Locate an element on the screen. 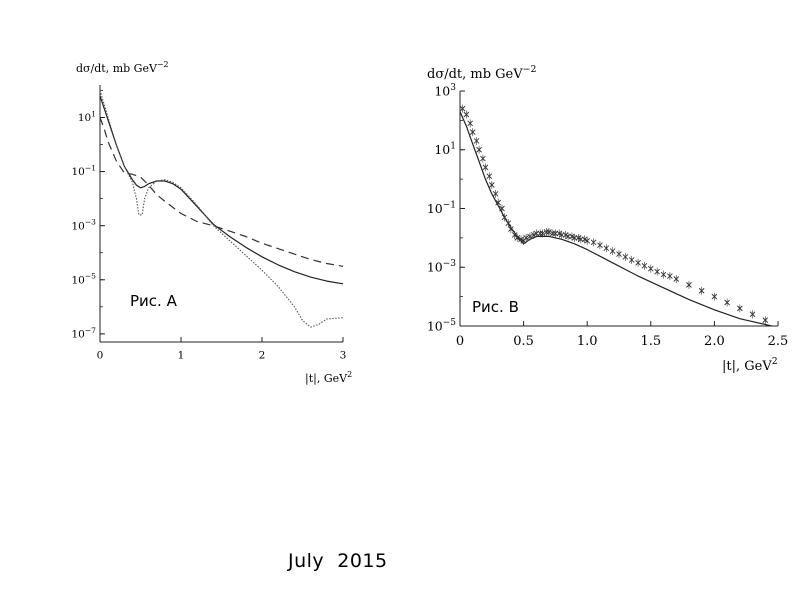 The height and width of the screenshot is (600, 800). figure-label: Рис. B is located at coordinates (495, 307).